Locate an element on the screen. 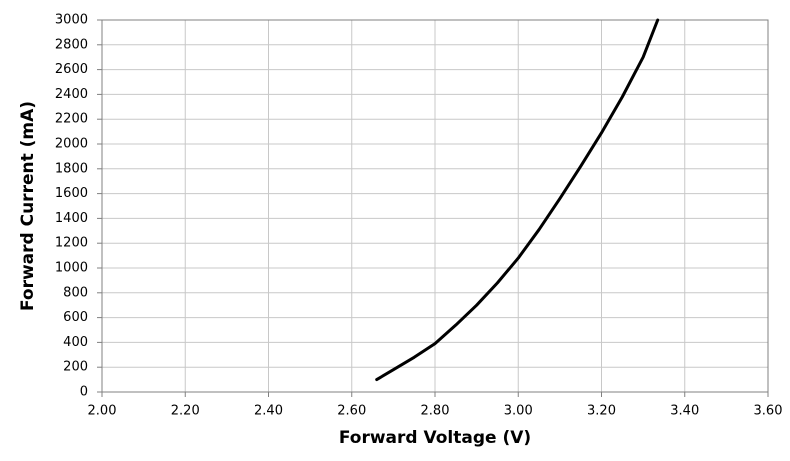 This screenshot has height=461, width=790. y-tick-label: 600 is located at coordinates (75, 317).